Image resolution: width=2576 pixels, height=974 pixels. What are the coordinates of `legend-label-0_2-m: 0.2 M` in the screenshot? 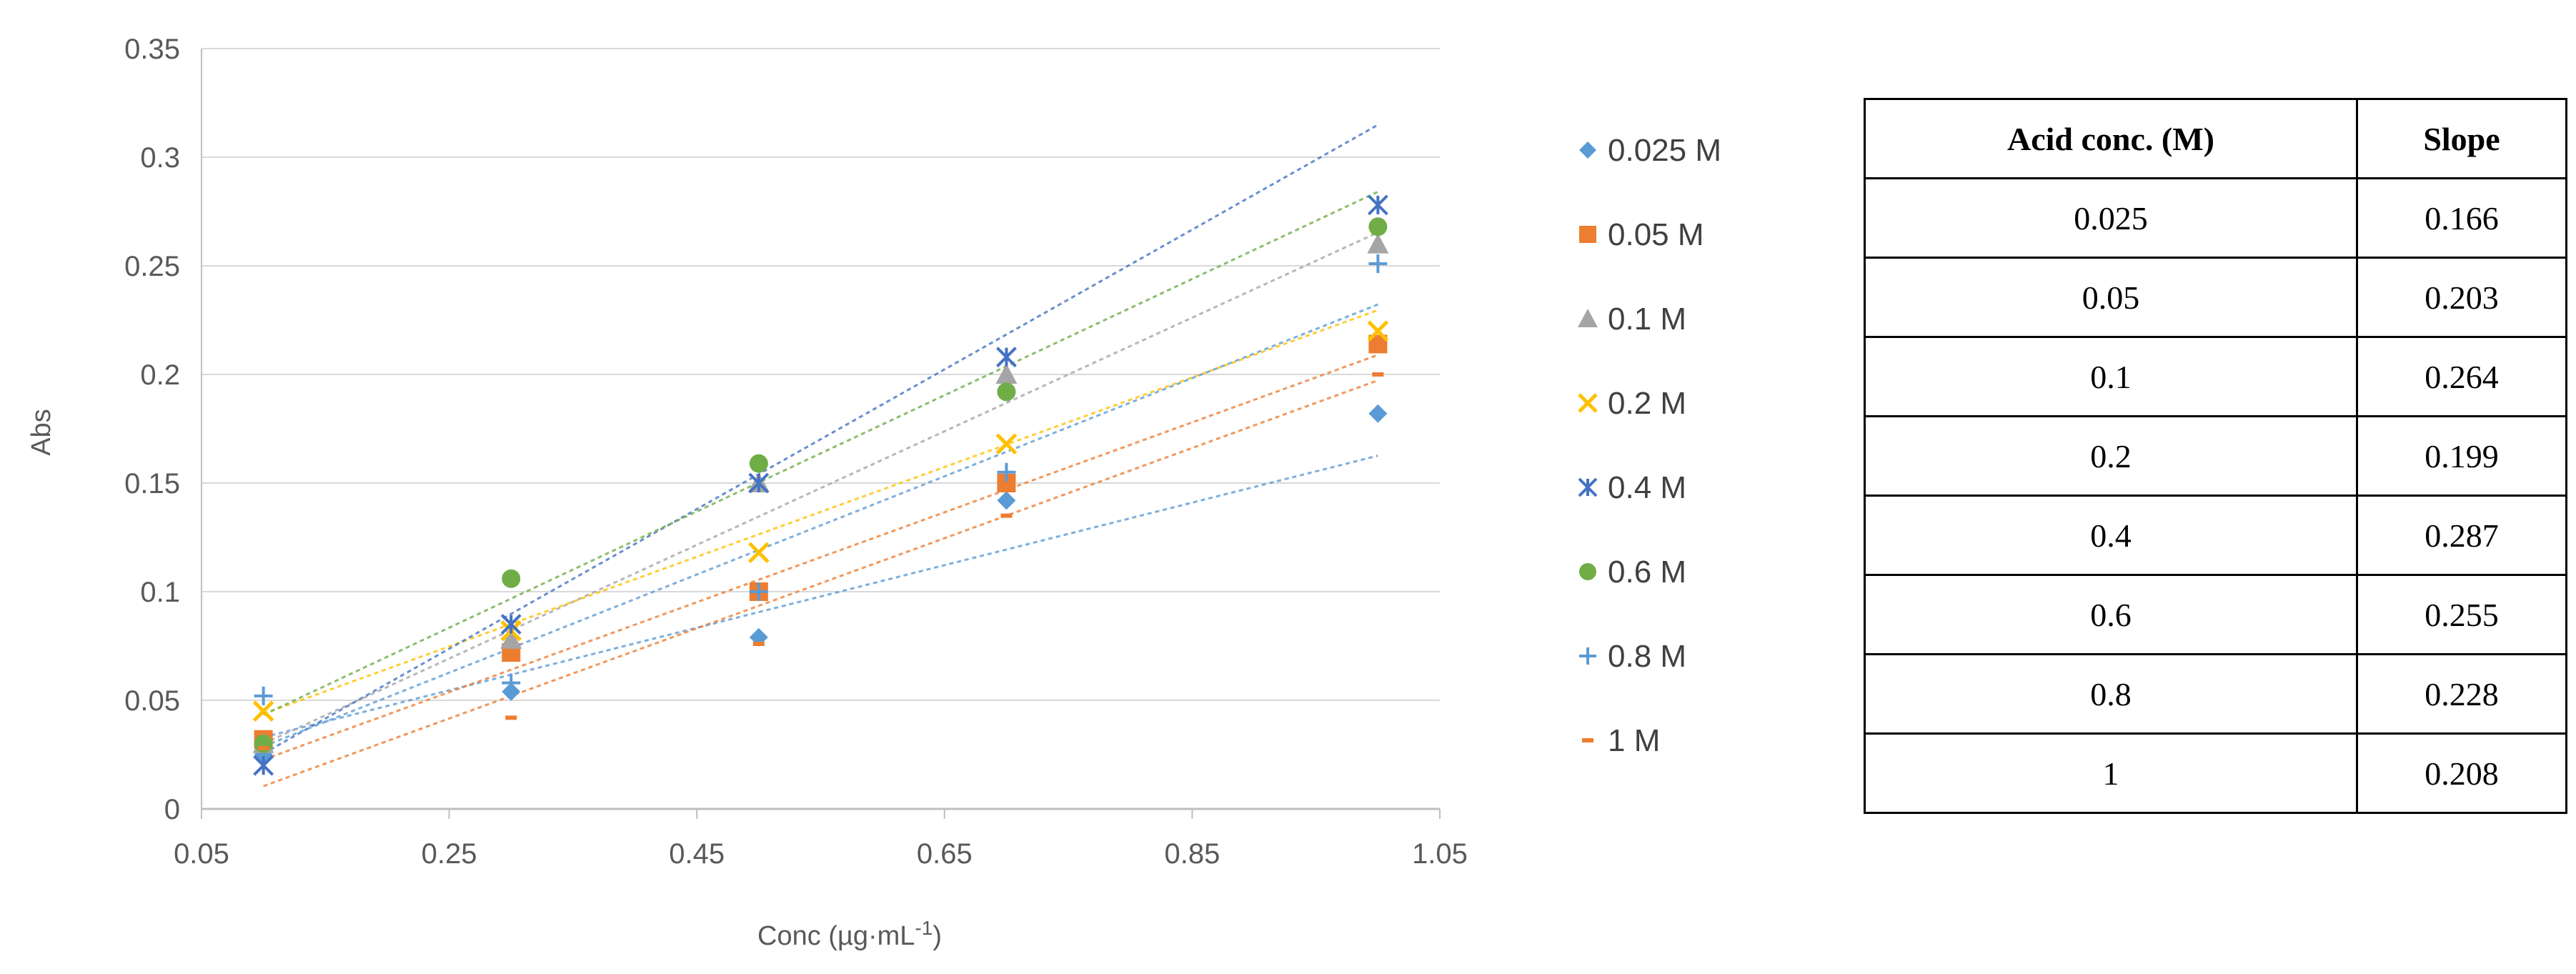 It's located at (1647, 403).